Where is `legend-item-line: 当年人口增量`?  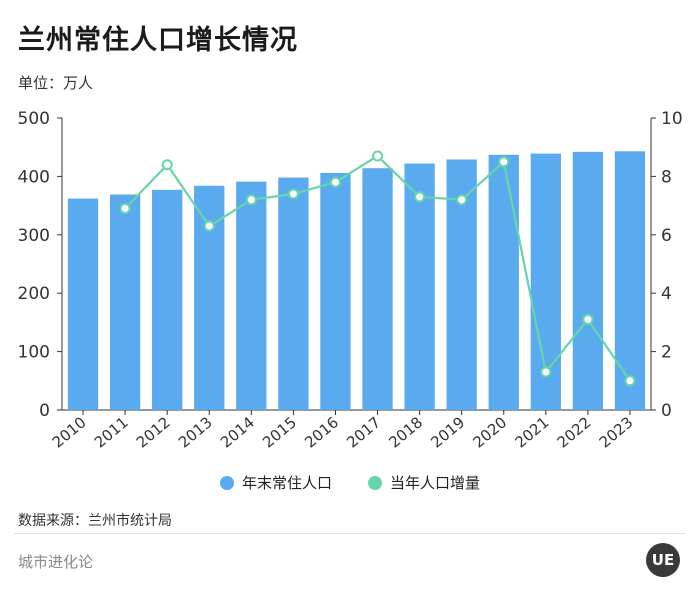 legend-item-line: 当年人口增量 is located at coordinates (424, 482).